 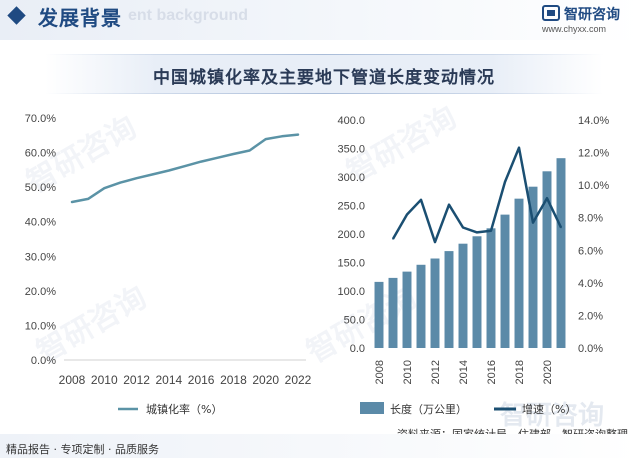 What do you see at coordinates (184, 409) in the screenshot?
I see `legend-label-urbanization: 城镇化率（%）` at bounding box center [184, 409].